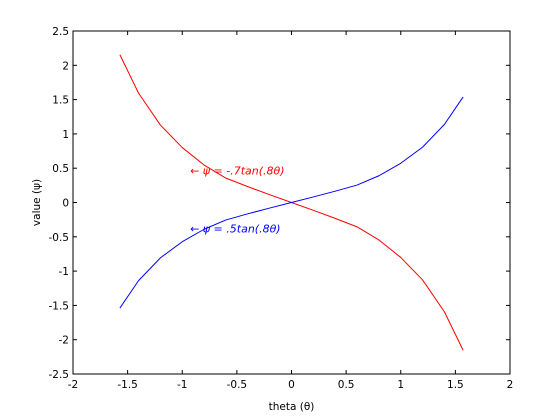 The image size is (560, 420). Describe the element at coordinates (37, 202) in the screenshot. I see `y-axis-label: value (ψ)` at that location.